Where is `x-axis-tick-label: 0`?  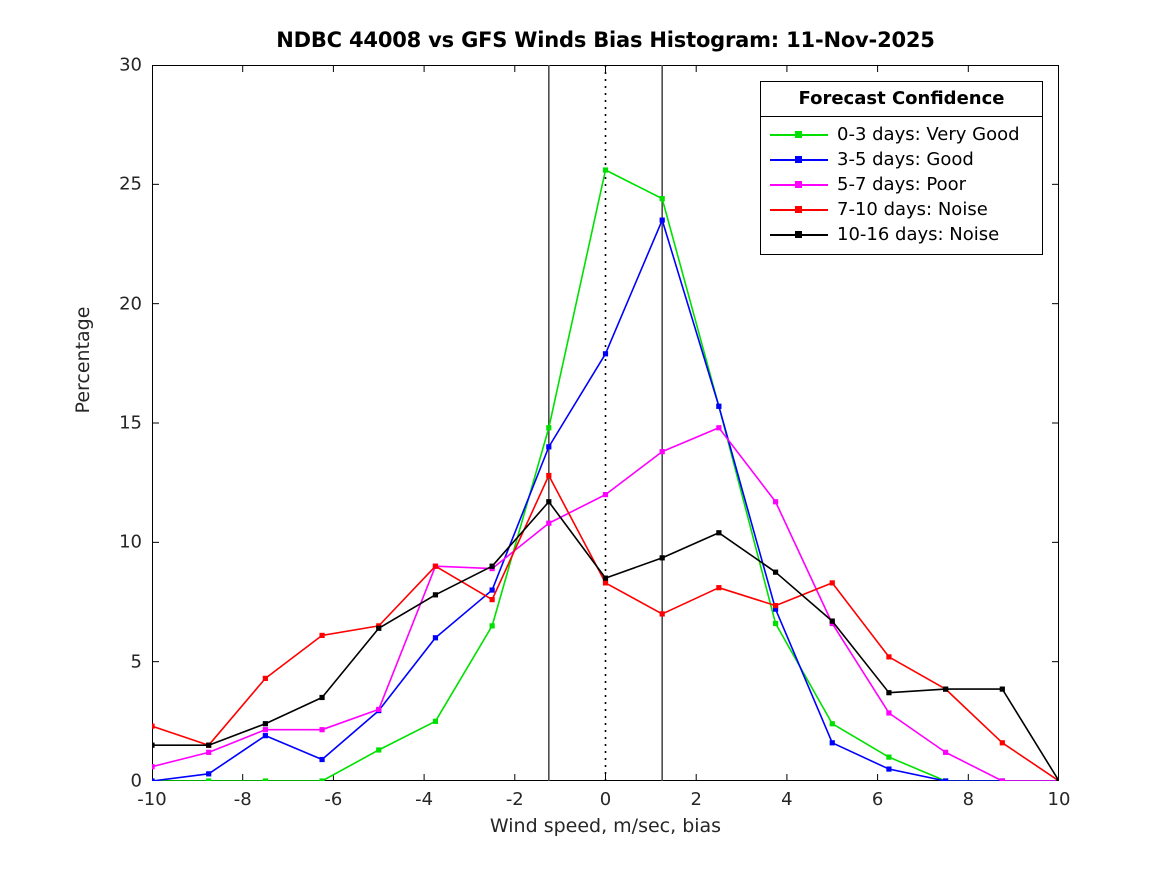 x-axis-tick-label: 0 is located at coordinates (605, 799).